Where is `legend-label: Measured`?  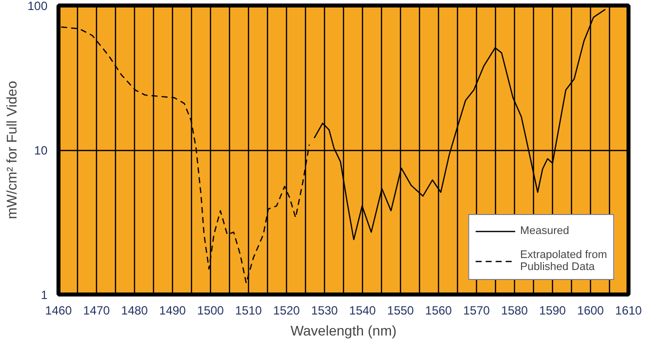
legend-label: Measured is located at coordinates (545, 231).